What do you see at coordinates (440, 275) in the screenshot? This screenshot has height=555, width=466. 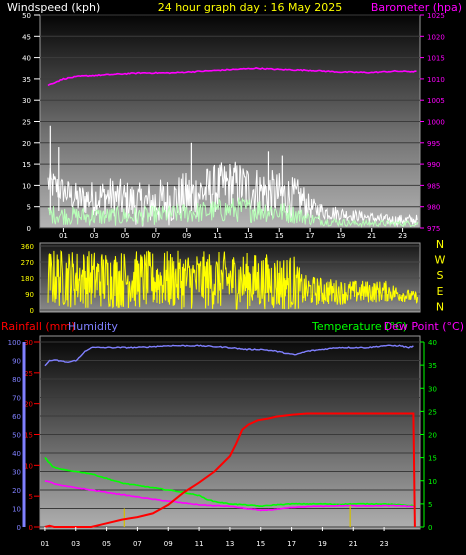 I see `compass-label: S` at bounding box center [440, 275].